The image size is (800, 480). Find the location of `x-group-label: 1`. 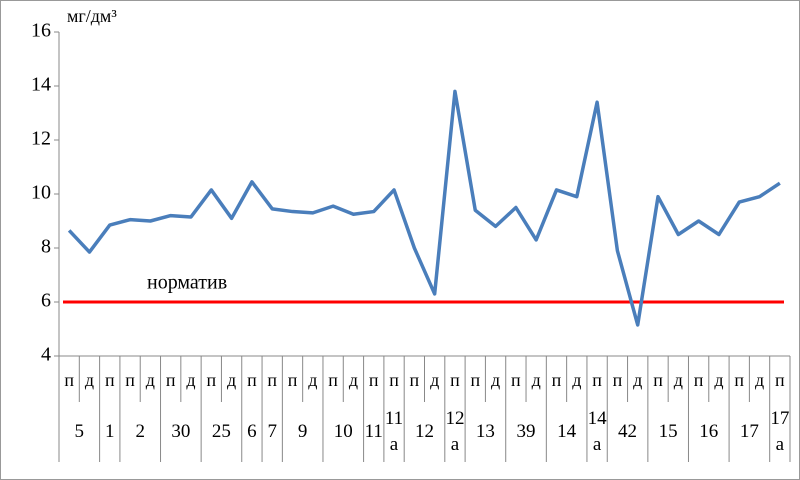

x-group-label: 1 is located at coordinates (110, 431).